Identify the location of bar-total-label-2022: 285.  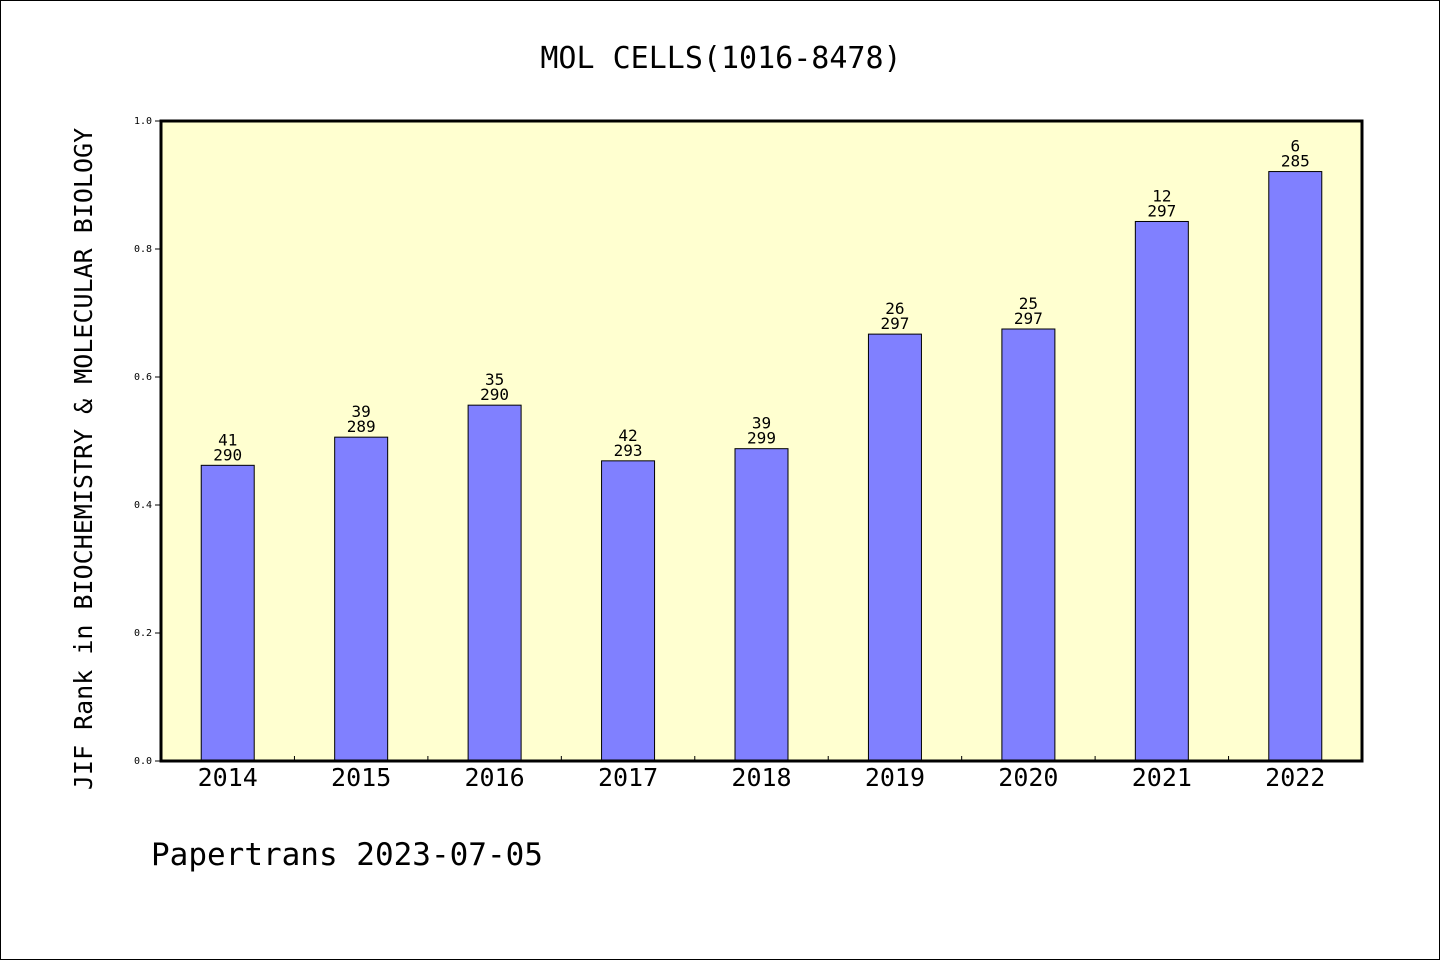
(1295, 161).